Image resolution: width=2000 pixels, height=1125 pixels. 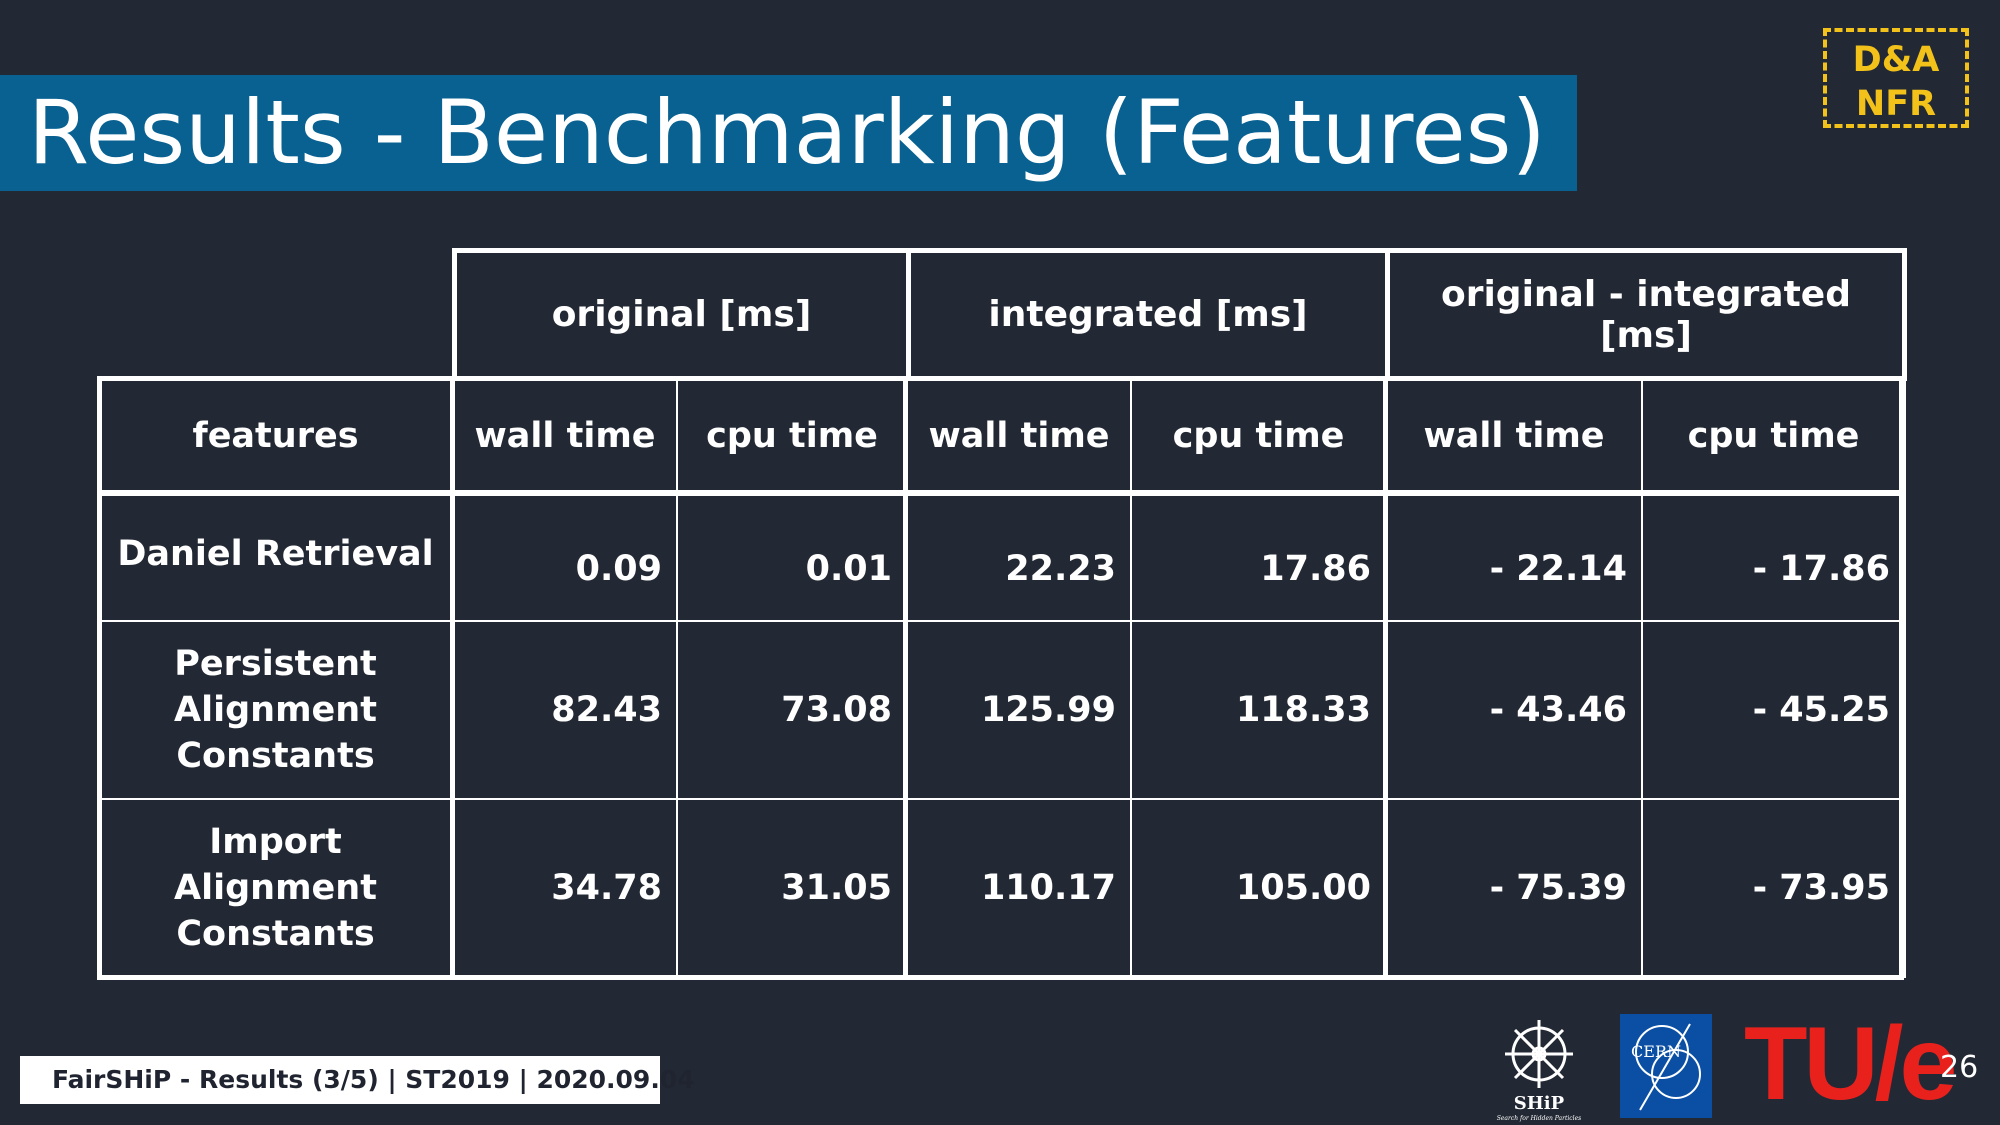 I want to click on ship-logo-subtitle: Search for Hidden Particles, so click(x=1539, y=1118).